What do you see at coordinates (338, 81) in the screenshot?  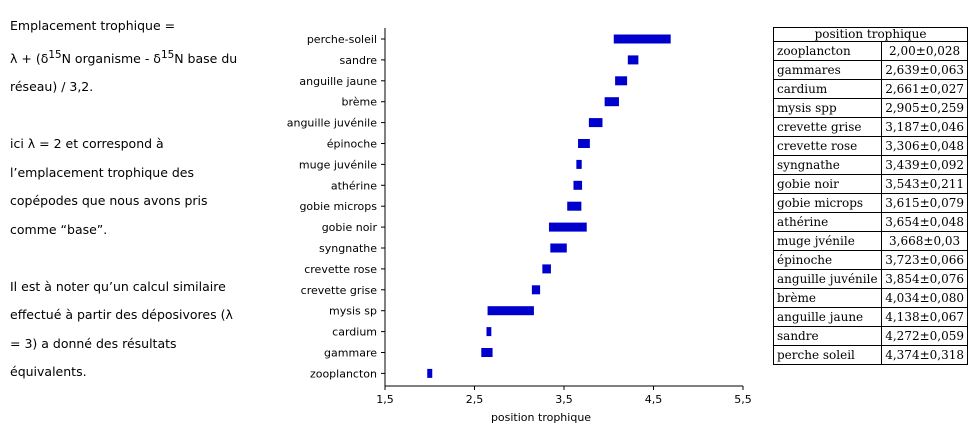 I see `category-label: anguille jaune` at bounding box center [338, 81].